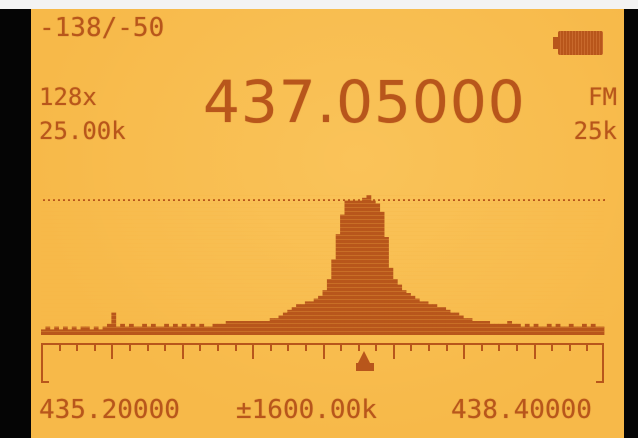 This screenshot has height=438, width=638. I want to click on center-frequency: 437.05000, so click(364, 102).